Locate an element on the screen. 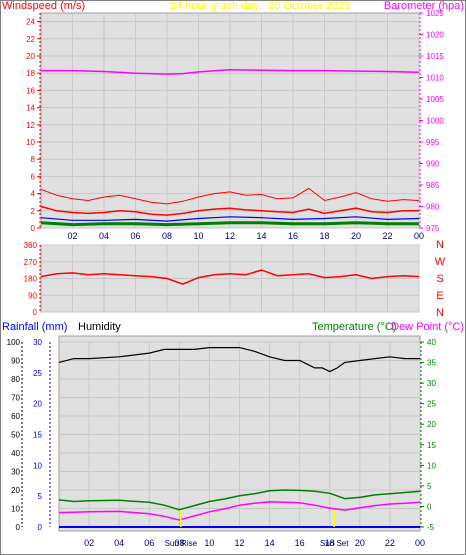 This screenshot has height=555, width=466. baro-y-tick-1010: 1010 is located at coordinates (435, 78).